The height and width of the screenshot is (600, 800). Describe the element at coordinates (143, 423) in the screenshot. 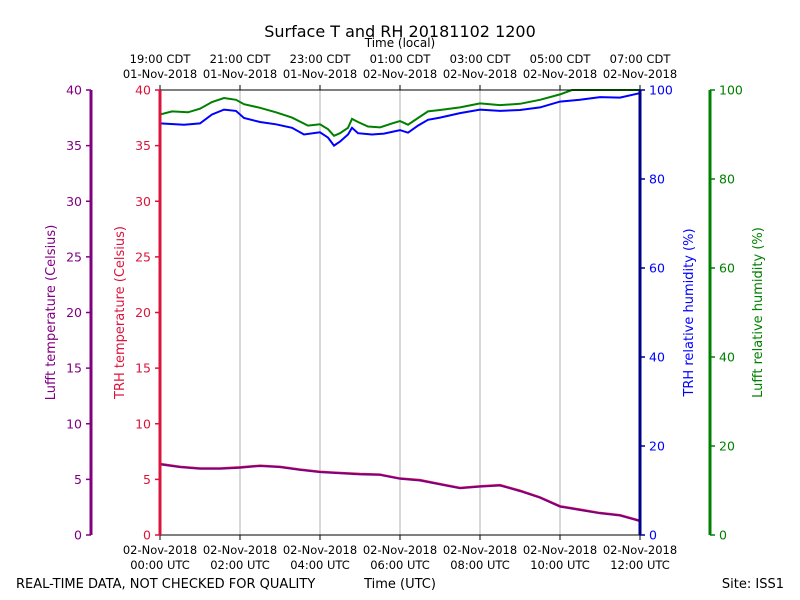

I see `trh-temp-tick-label: 10` at that location.